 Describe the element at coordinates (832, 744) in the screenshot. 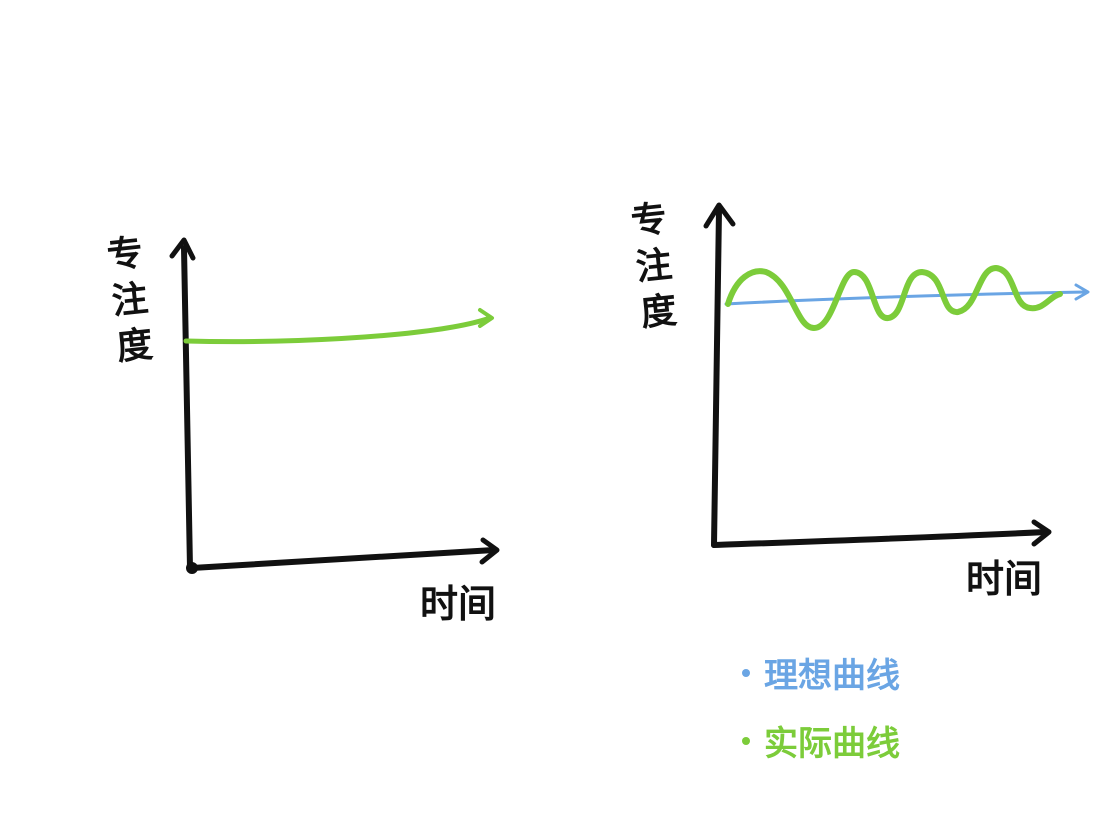

I see `legend-label-actual: 实际曲线` at that location.